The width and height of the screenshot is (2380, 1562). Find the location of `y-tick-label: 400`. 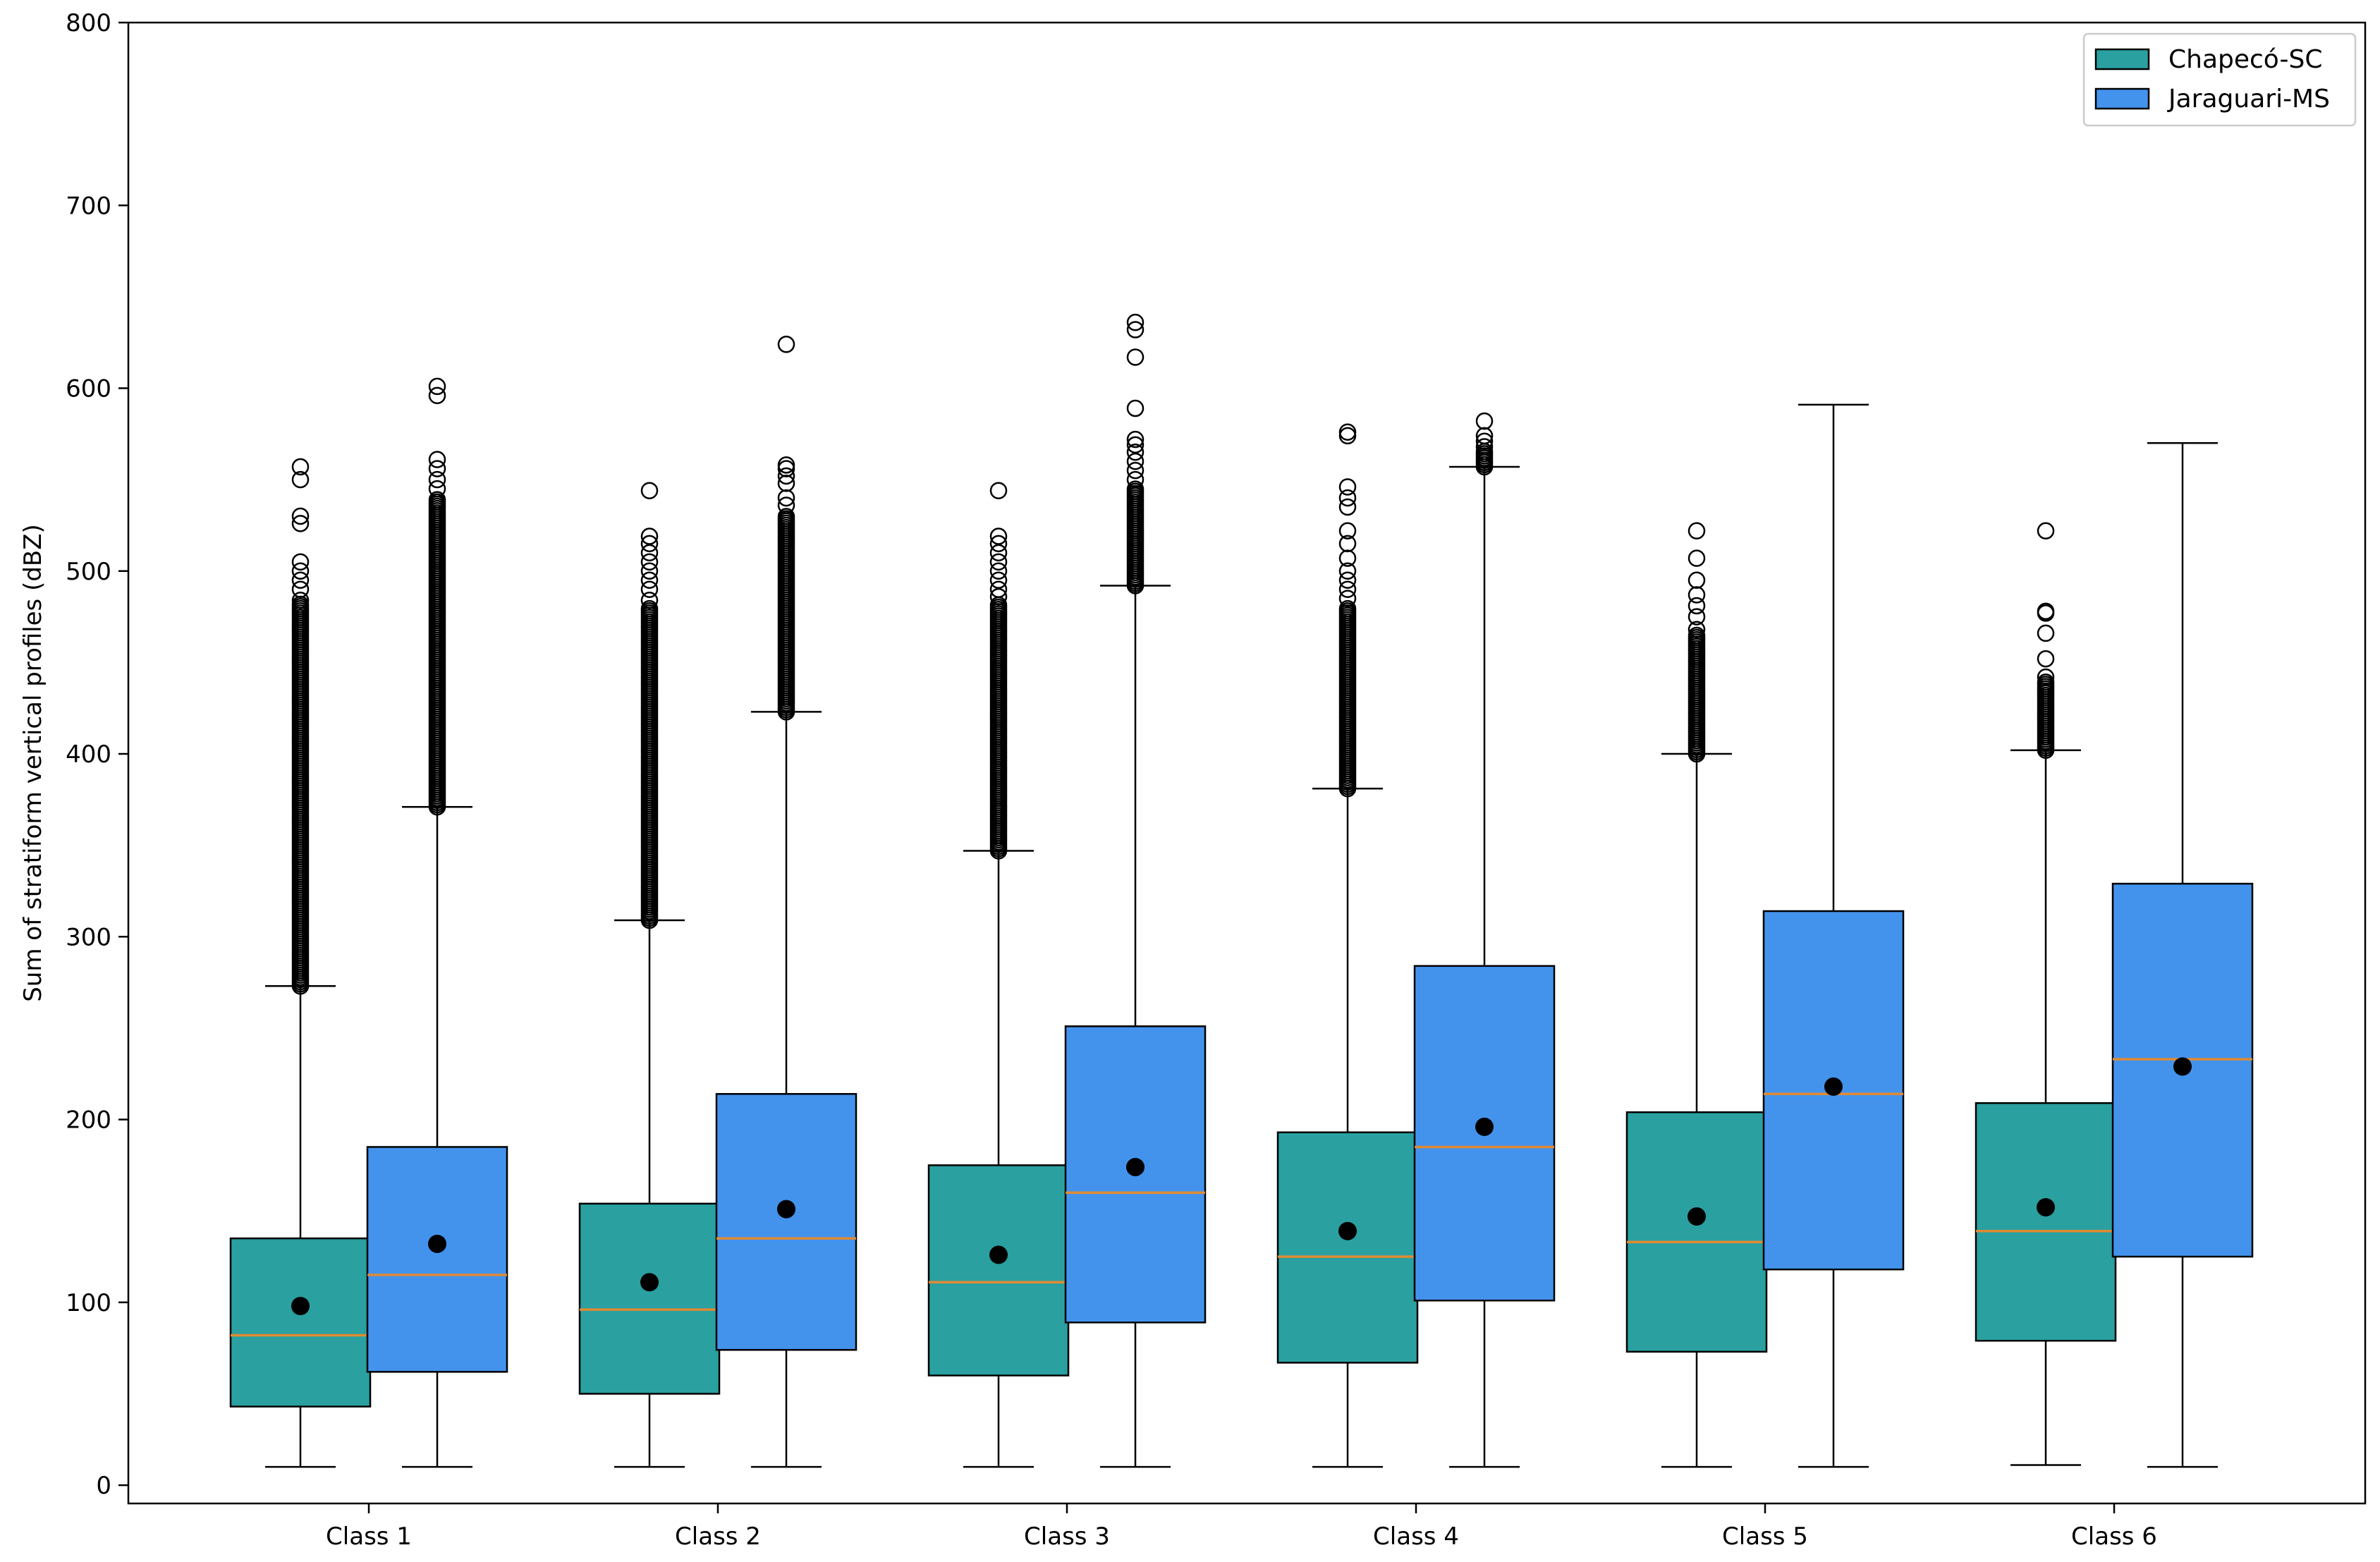

y-tick-label: 400 is located at coordinates (88, 754).